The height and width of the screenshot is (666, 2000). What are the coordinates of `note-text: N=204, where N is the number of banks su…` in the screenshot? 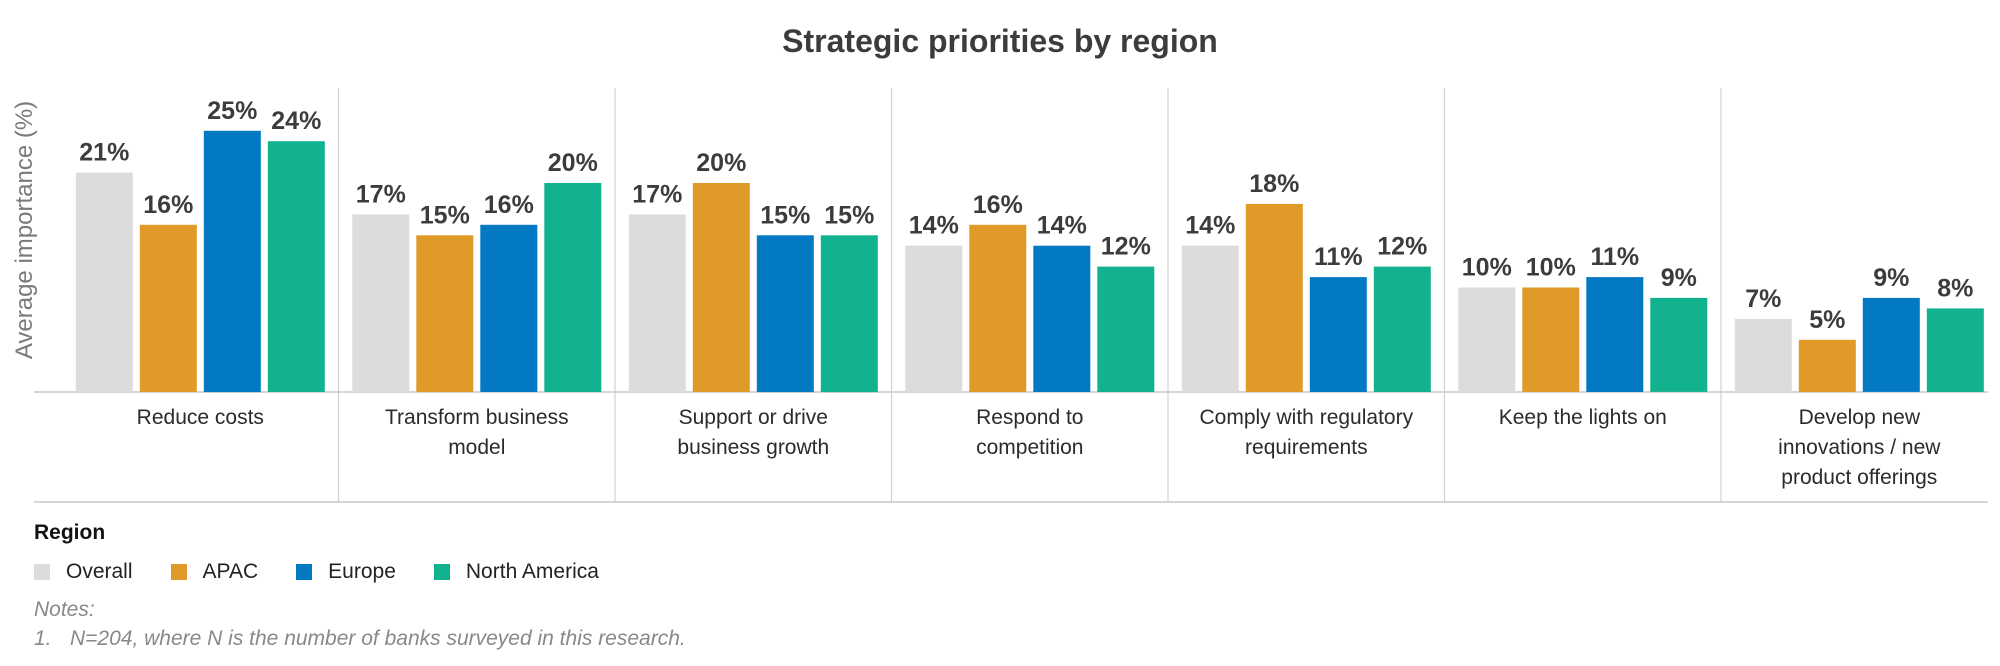 It's located at (378, 638).